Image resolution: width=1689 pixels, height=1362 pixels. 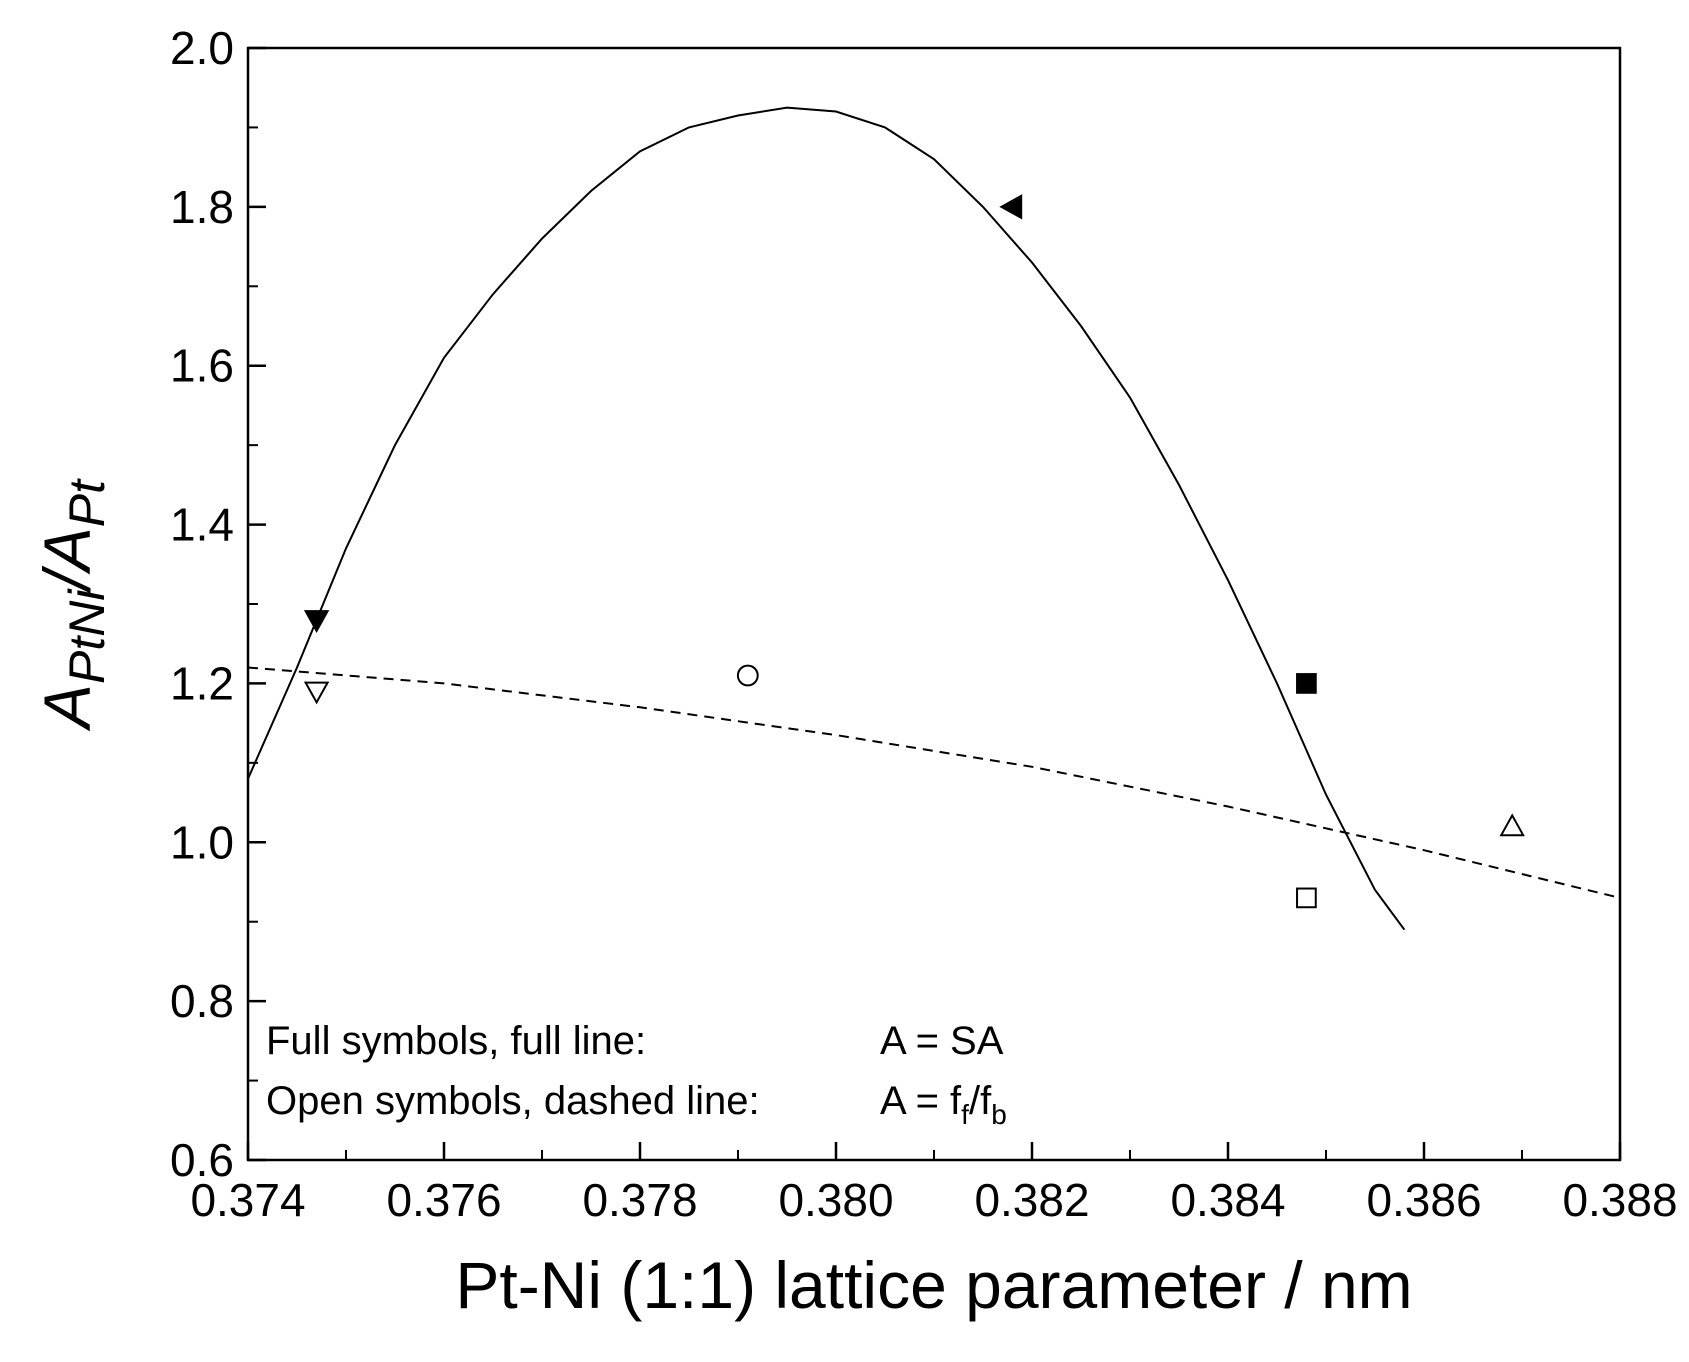 I want to click on legend-line2-value: A = ff/fb, so click(x=943, y=1104).